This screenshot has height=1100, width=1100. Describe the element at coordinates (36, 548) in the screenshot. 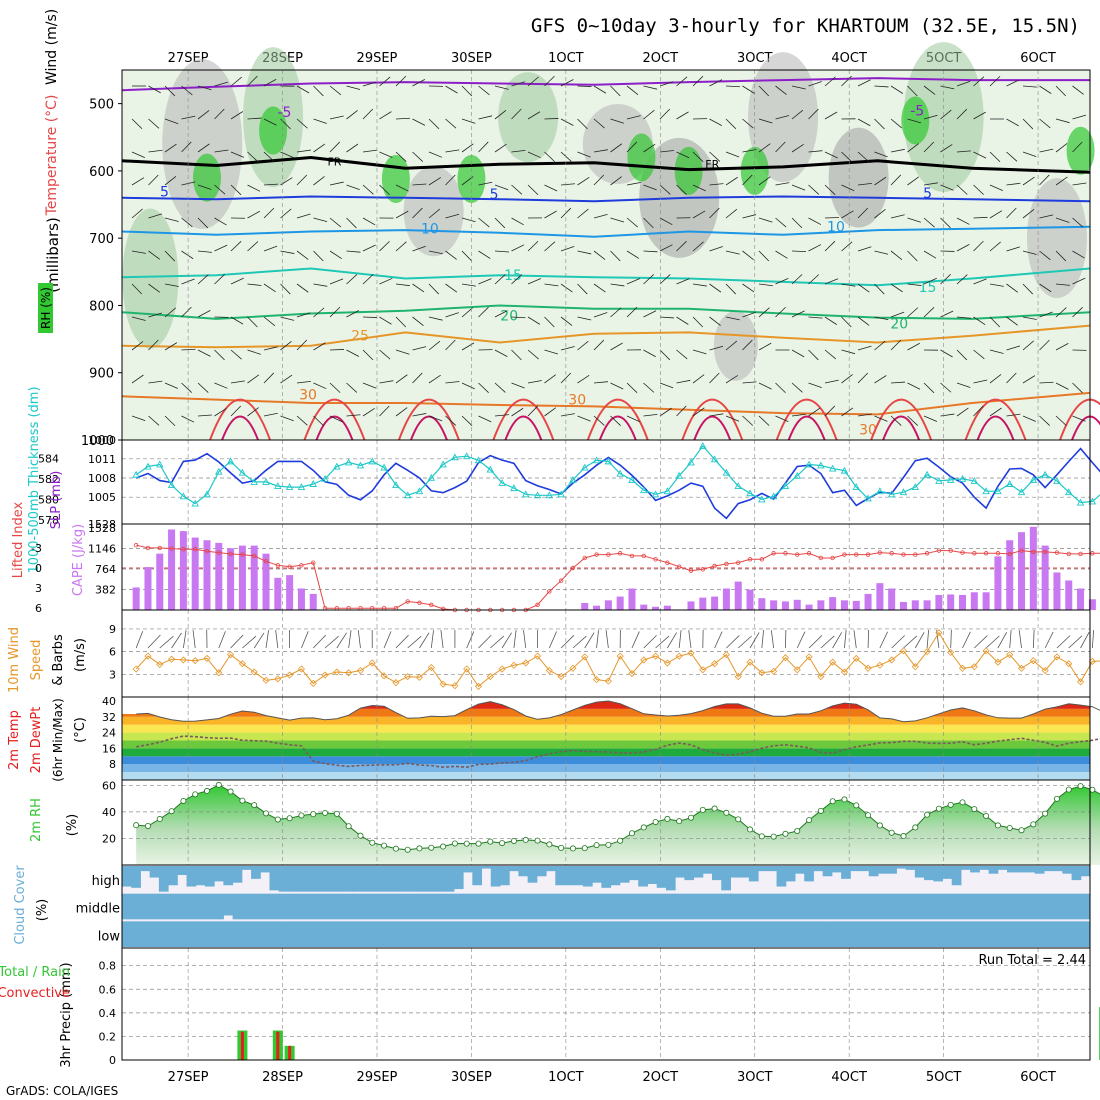

I see `li-tick-label: -3` at that location.